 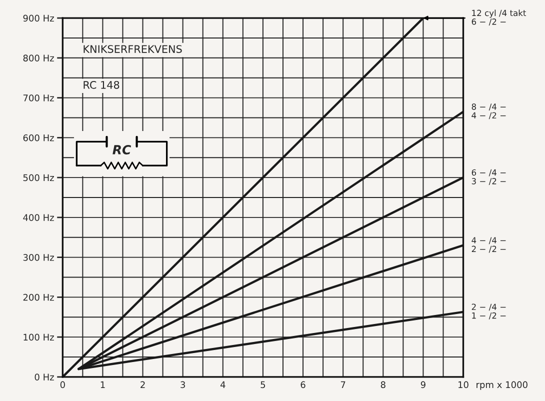 I want to click on text: 4 − /4 − 2 − /2 −, so click(x=489, y=245).